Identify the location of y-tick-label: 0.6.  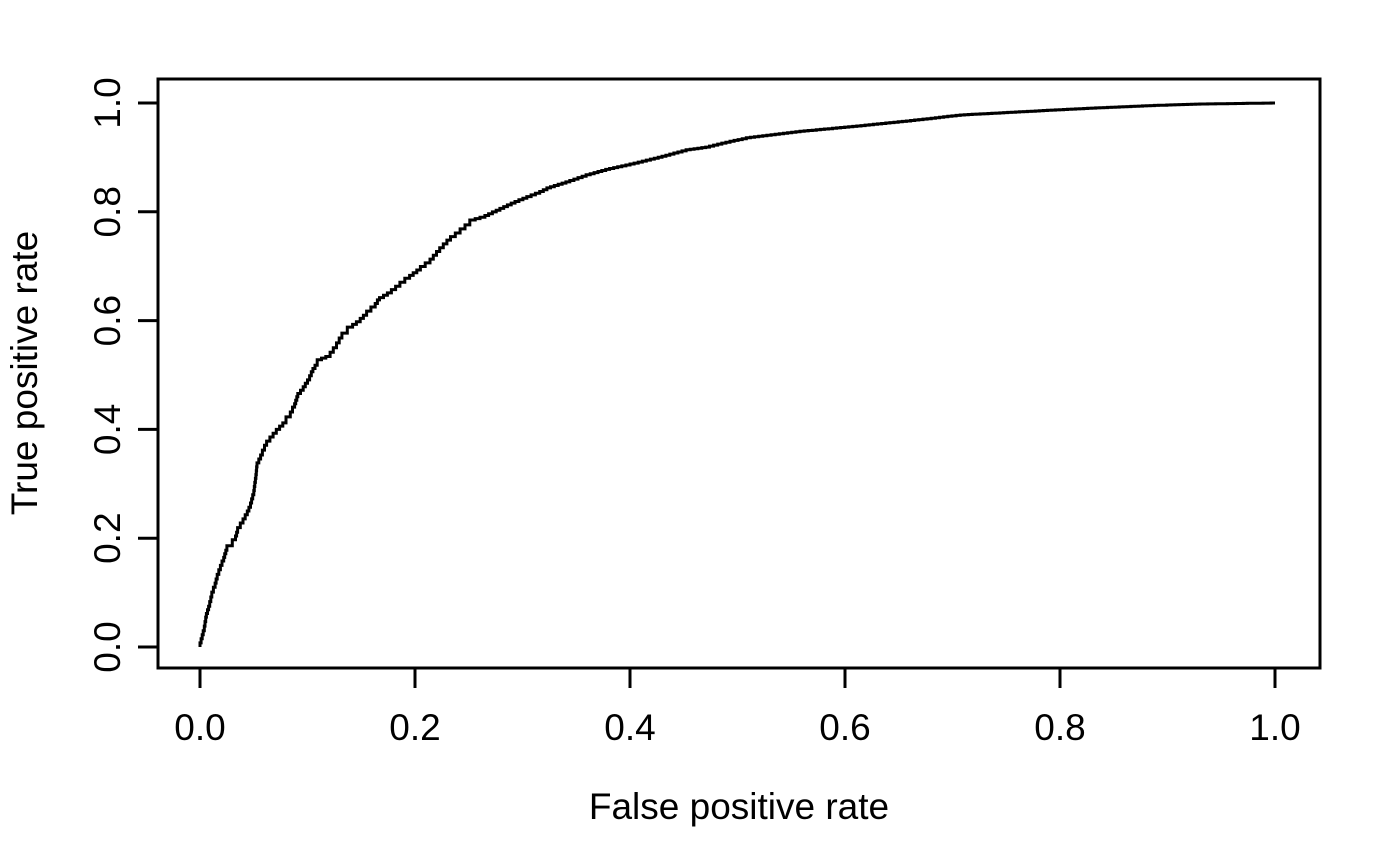
(107, 320).